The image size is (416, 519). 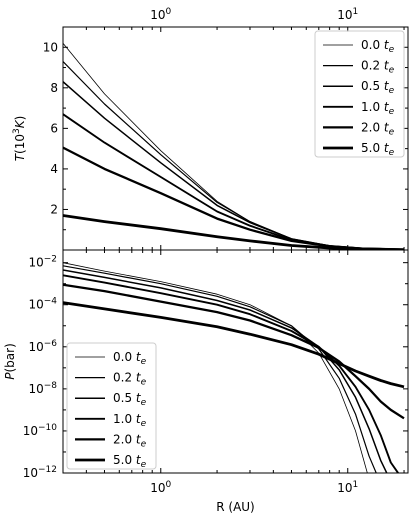 I want to click on x-tick-label-bottom: 10¹, so click(x=347, y=487).